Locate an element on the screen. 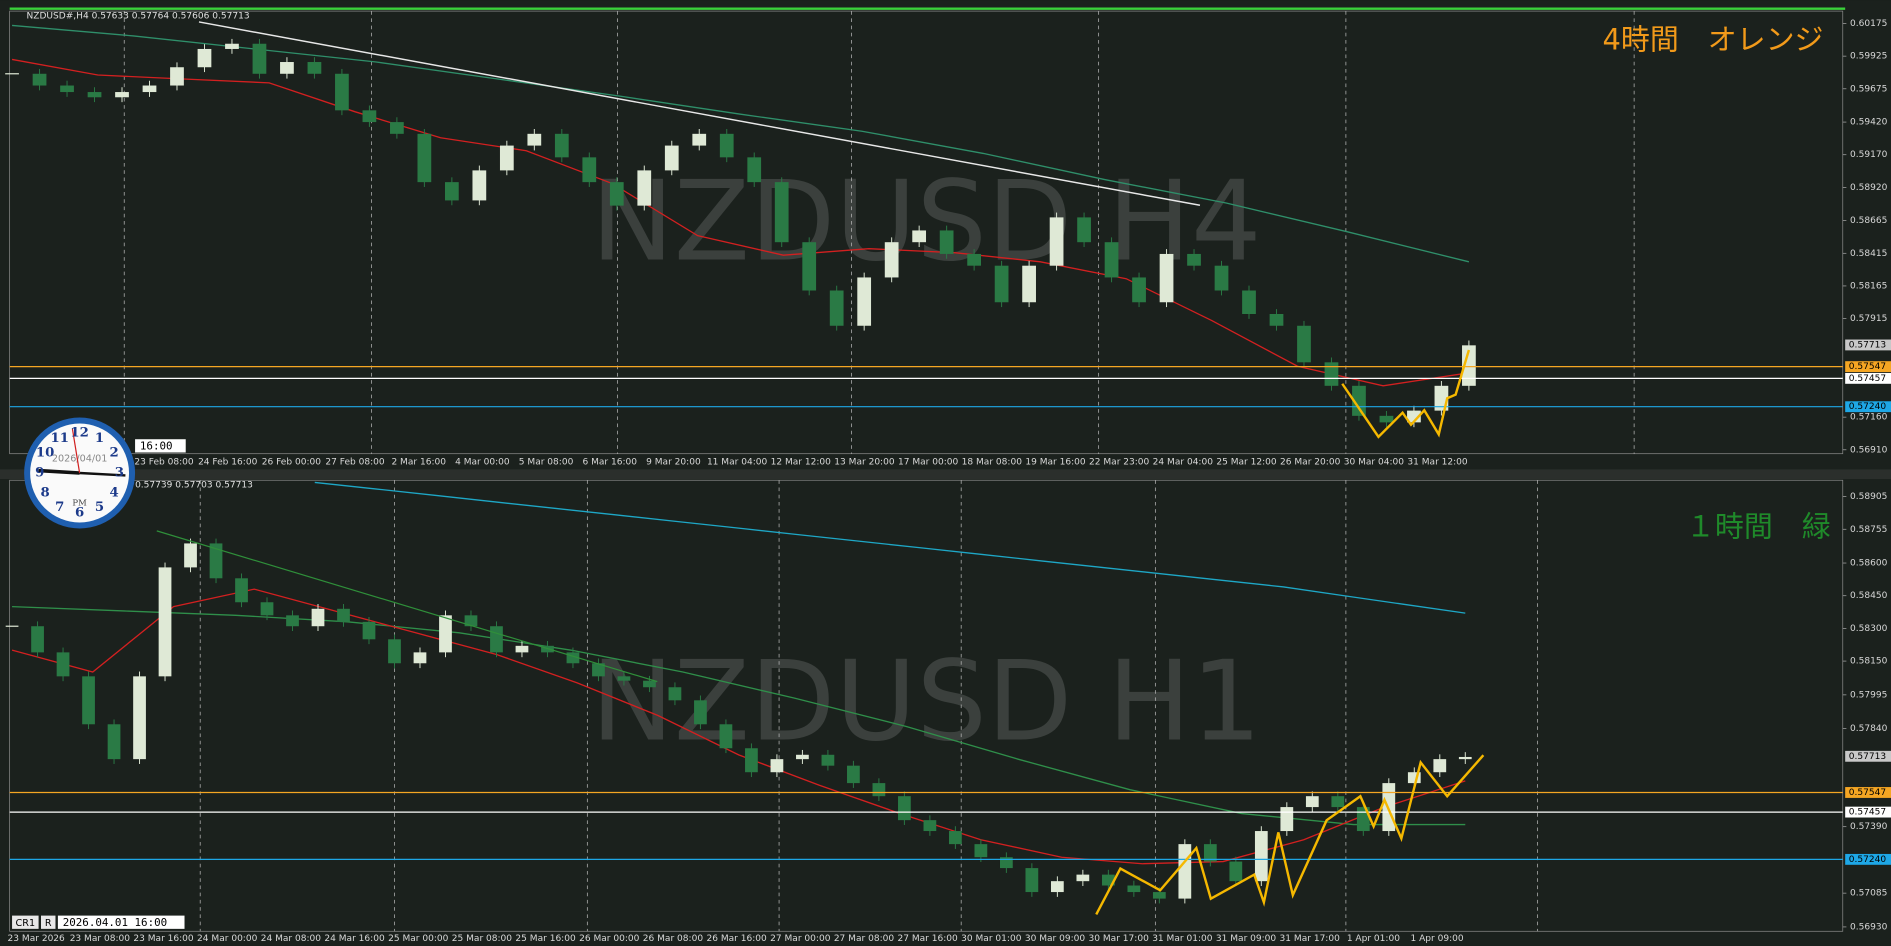 This screenshot has height=946, width=1891. clock-second-hand is located at coordinates (76, 451).